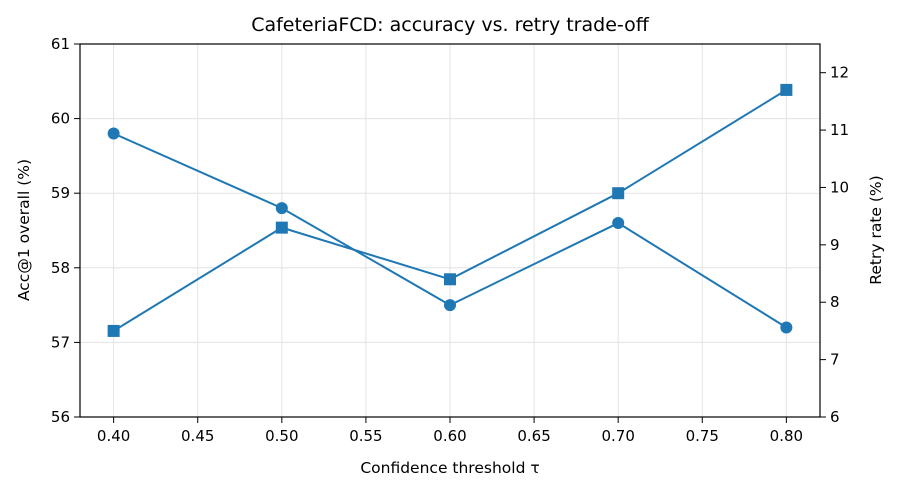 This screenshot has height=492, width=900. What do you see at coordinates (60, 342) in the screenshot?
I see `y-left-tick-label: 57` at bounding box center [60, 342].